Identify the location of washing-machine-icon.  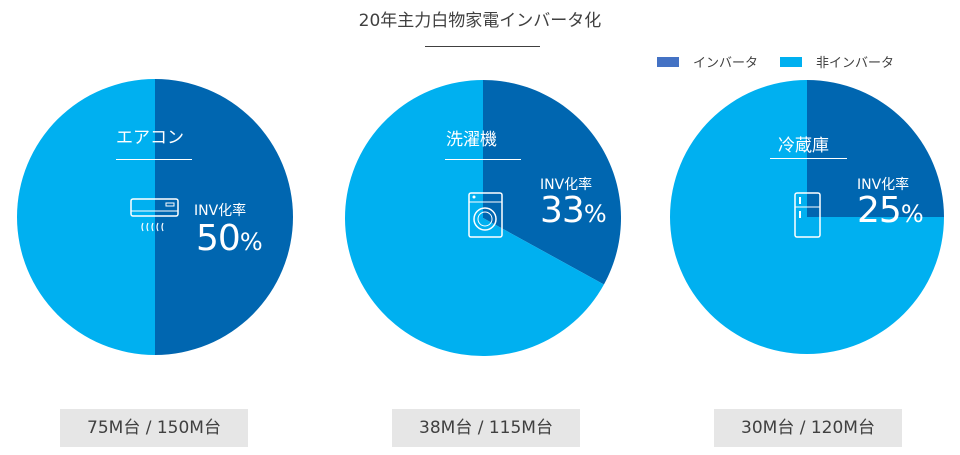
(485, 215).